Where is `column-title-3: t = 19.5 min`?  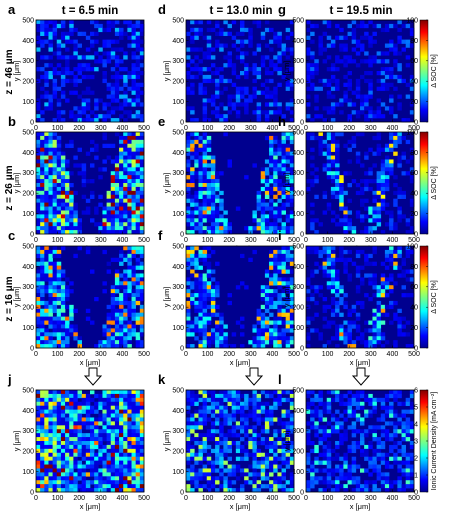 column-title-3: t = 19.5 min is located at coordinates (361, 11).